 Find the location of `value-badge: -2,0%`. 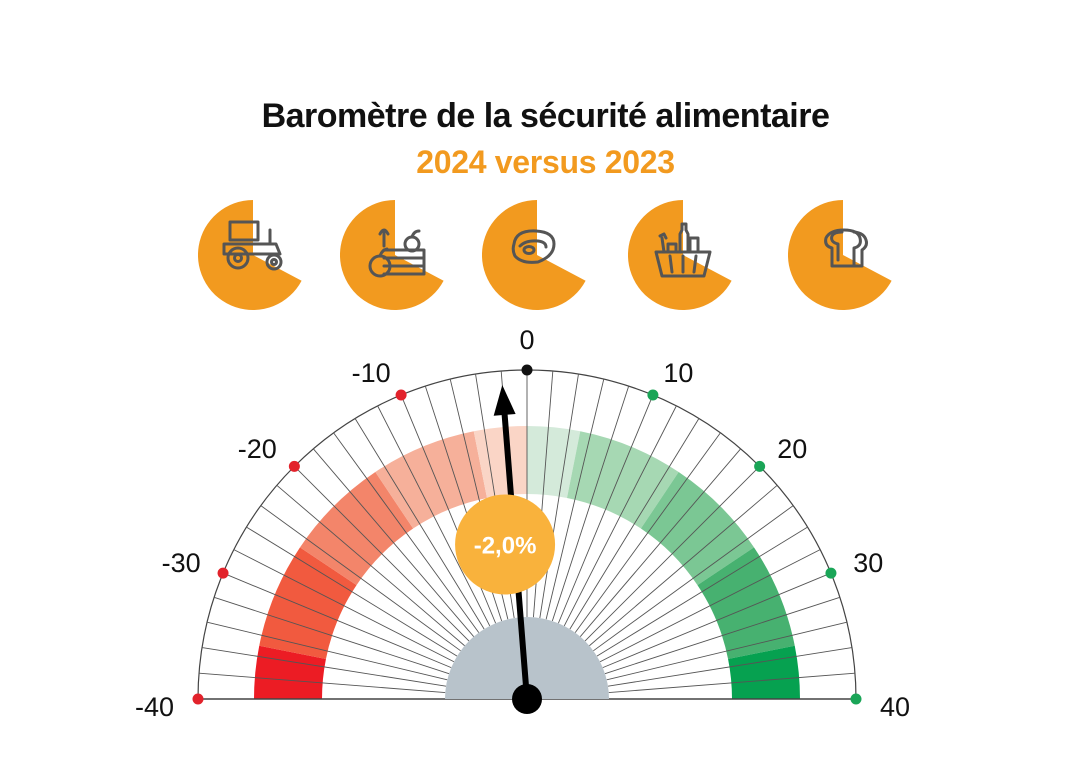

value-badge: -2,0% is located at coordinates (505, 544).